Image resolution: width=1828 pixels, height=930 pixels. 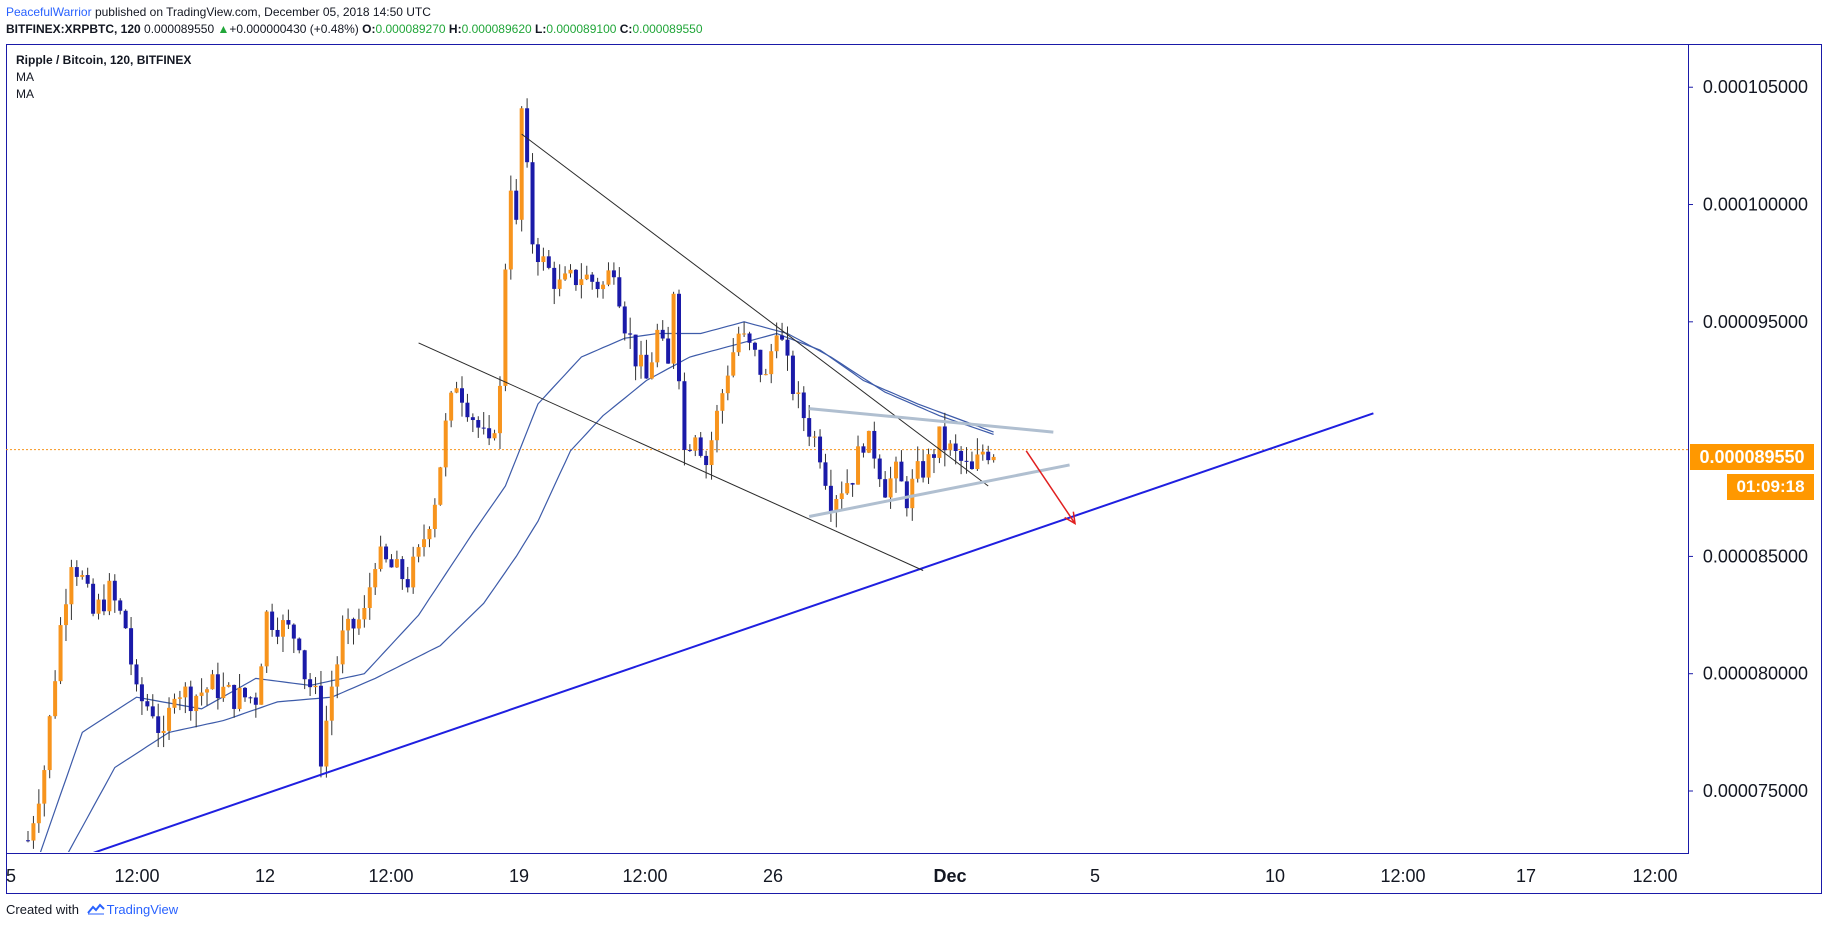 I want to click on legend-ma-2: MA, so click(x=25, y=94).